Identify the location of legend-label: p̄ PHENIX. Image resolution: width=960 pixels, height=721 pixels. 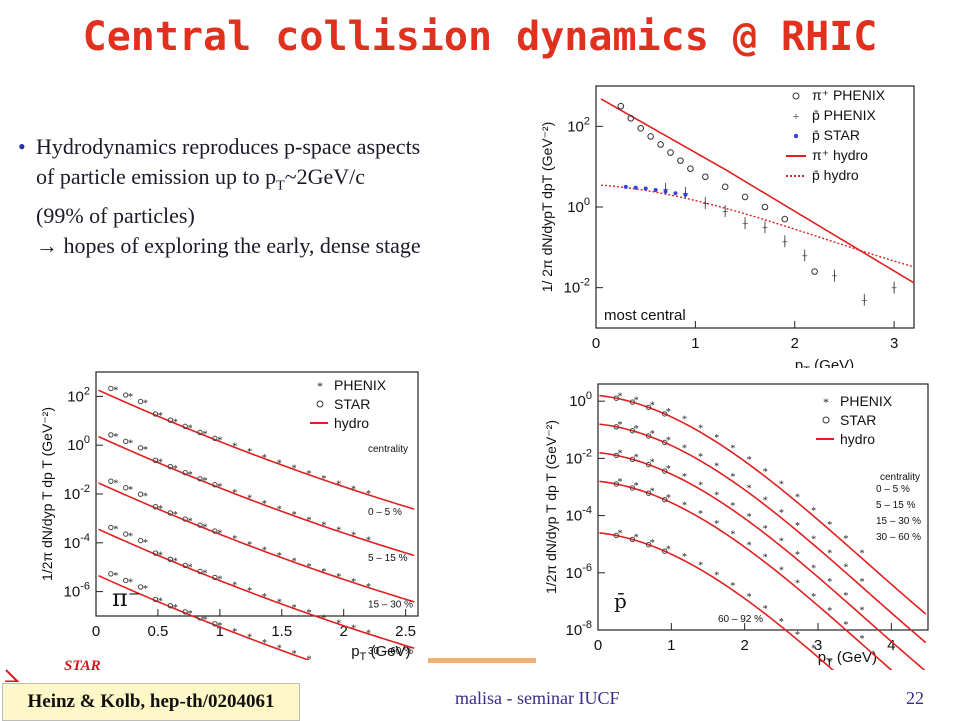
(844, 115).